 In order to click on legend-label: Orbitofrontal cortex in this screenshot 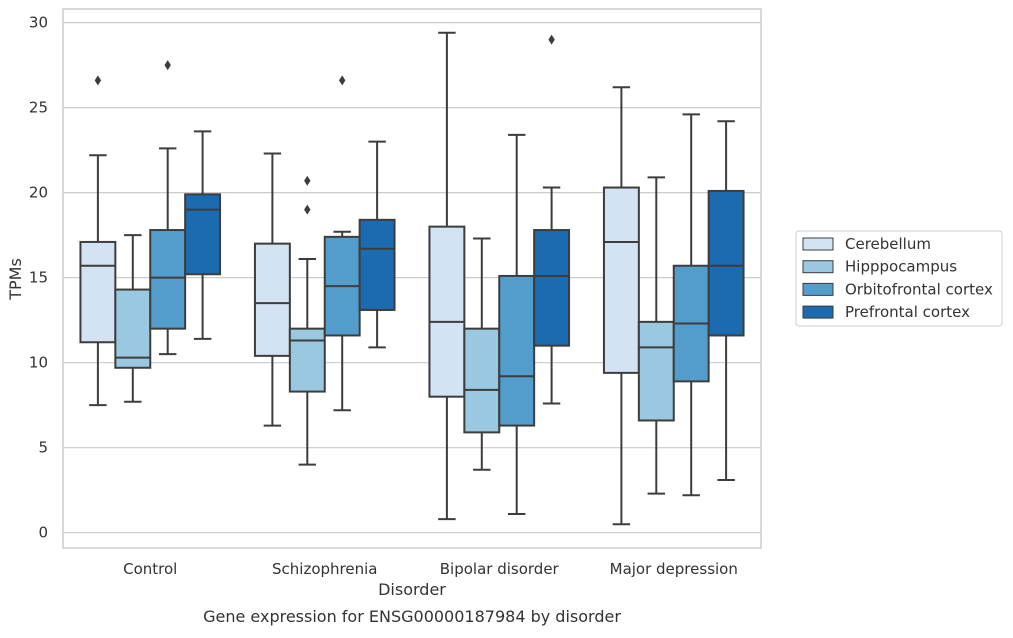, I will do `click(919, 289)`.